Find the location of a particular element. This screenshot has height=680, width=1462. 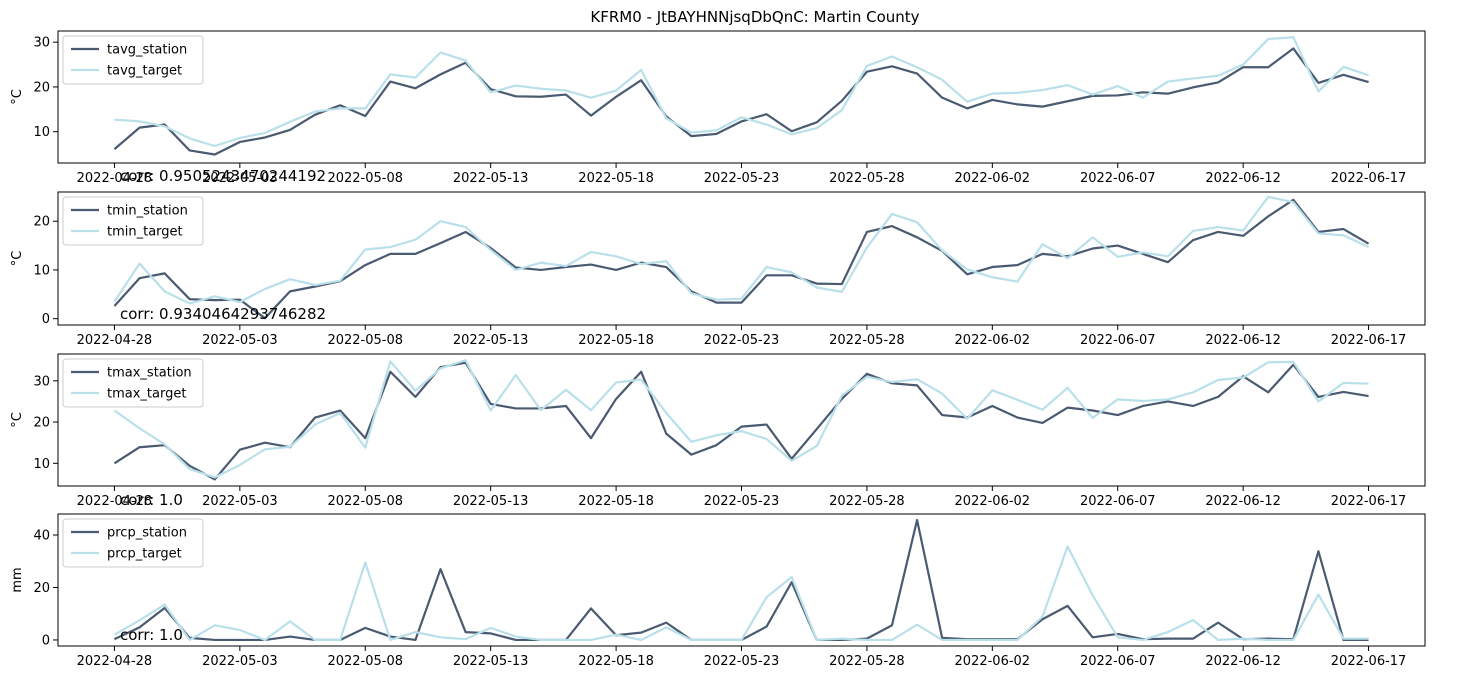

y-tick-label: 40 is located at coordinates (41, 535).